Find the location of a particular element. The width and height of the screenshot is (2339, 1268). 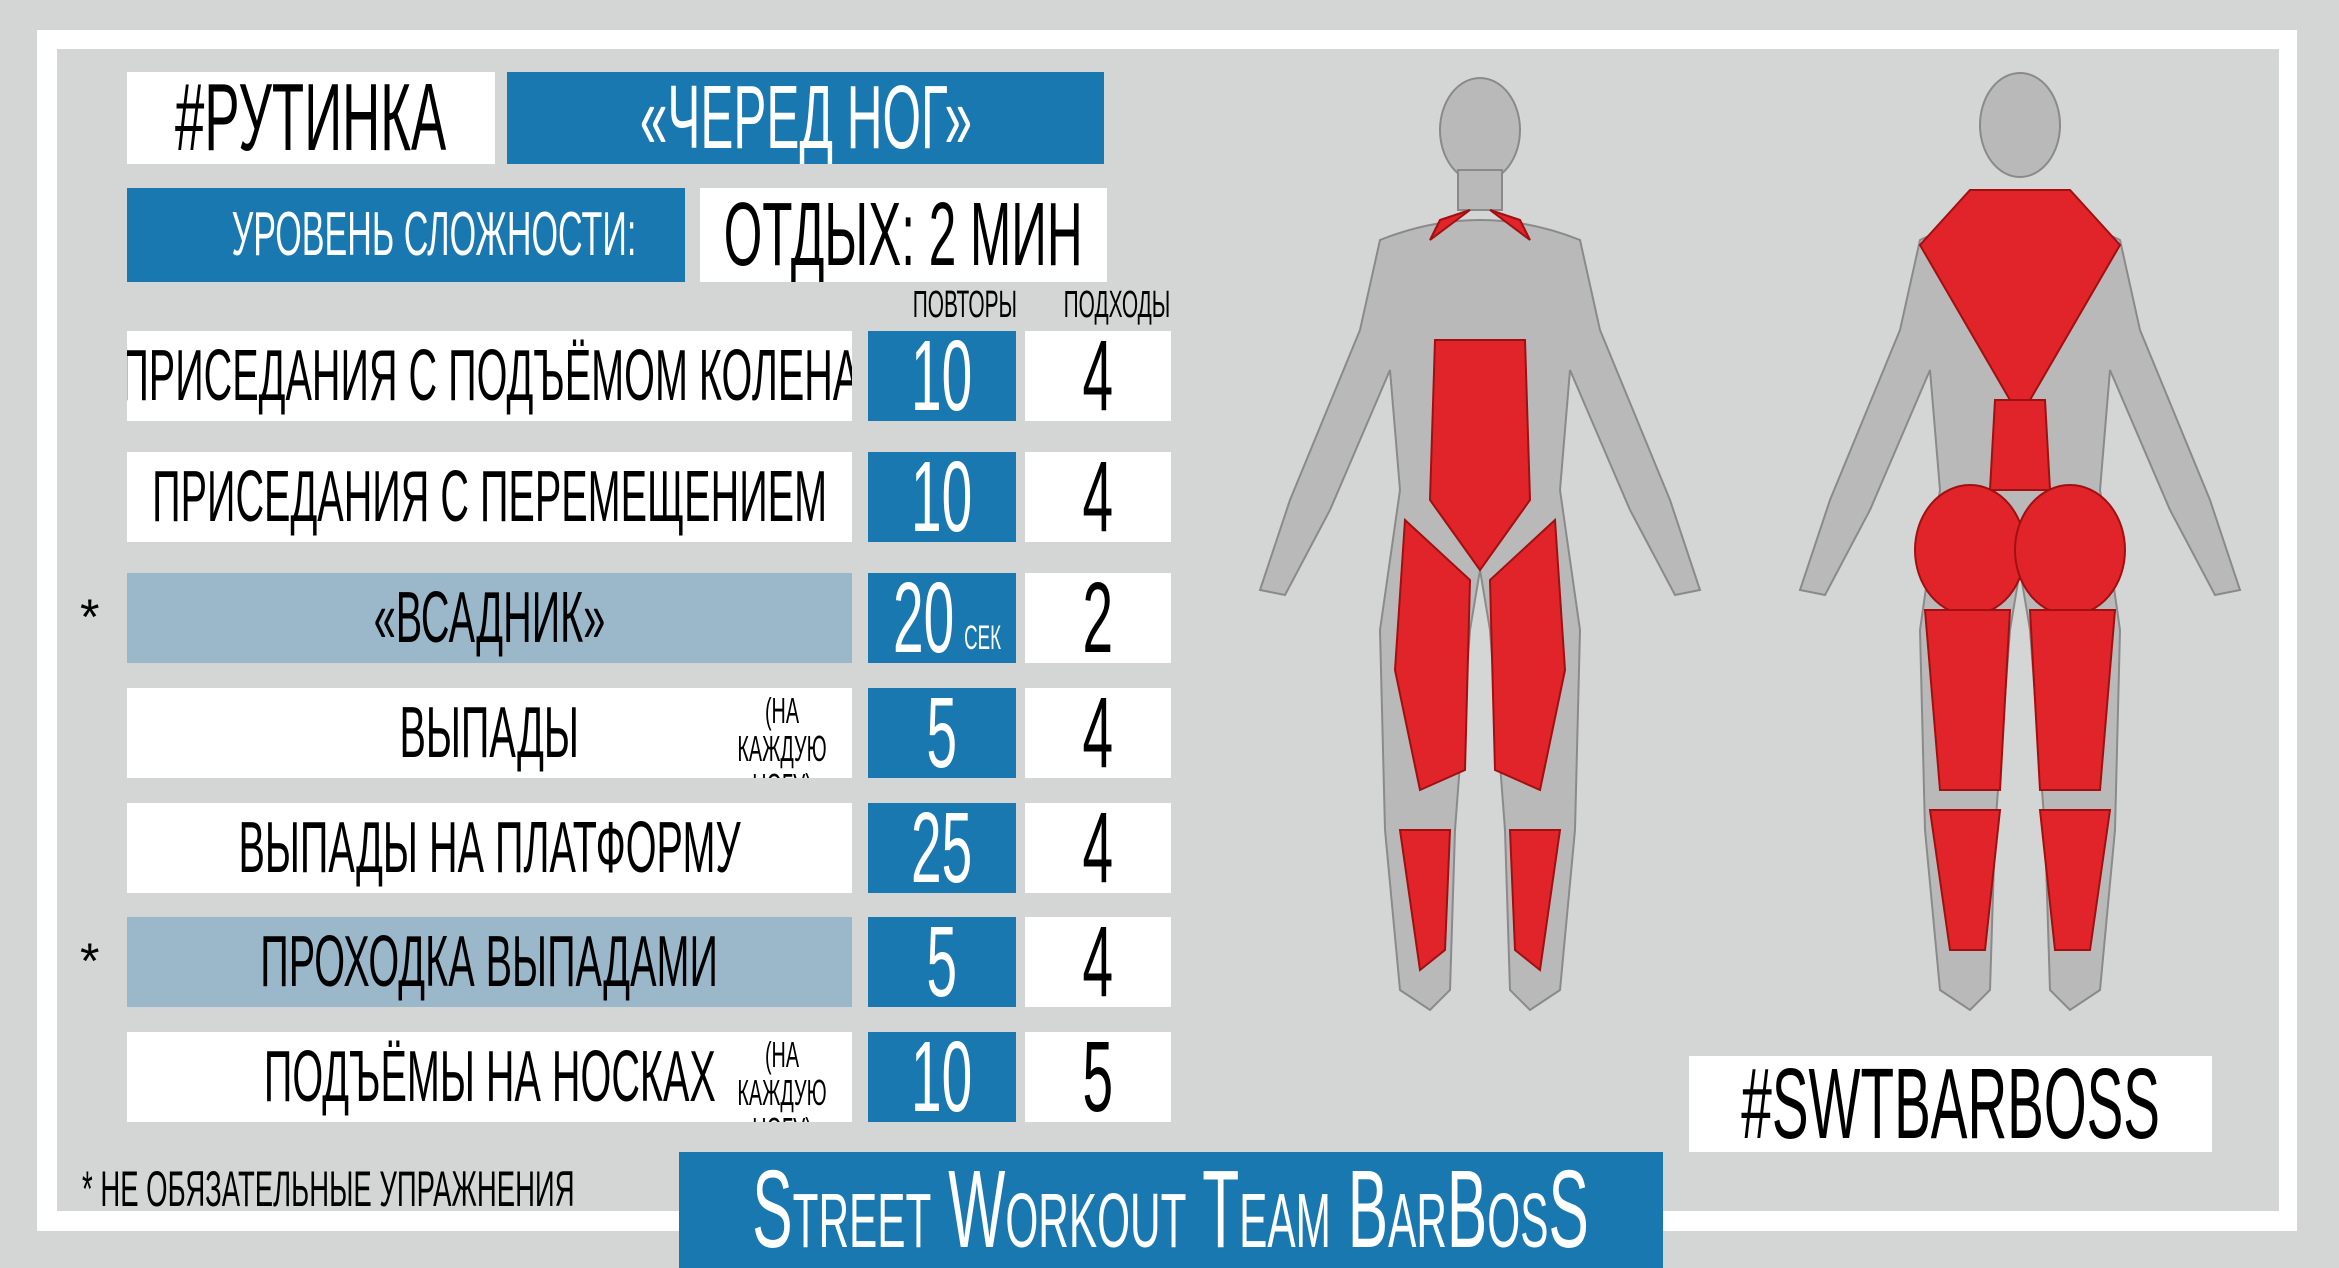

exercise-name: ПРИСЕДАНИЯ С ПЕРЕМЕЩЕНИЕМ is located at coordinates (489, 497).